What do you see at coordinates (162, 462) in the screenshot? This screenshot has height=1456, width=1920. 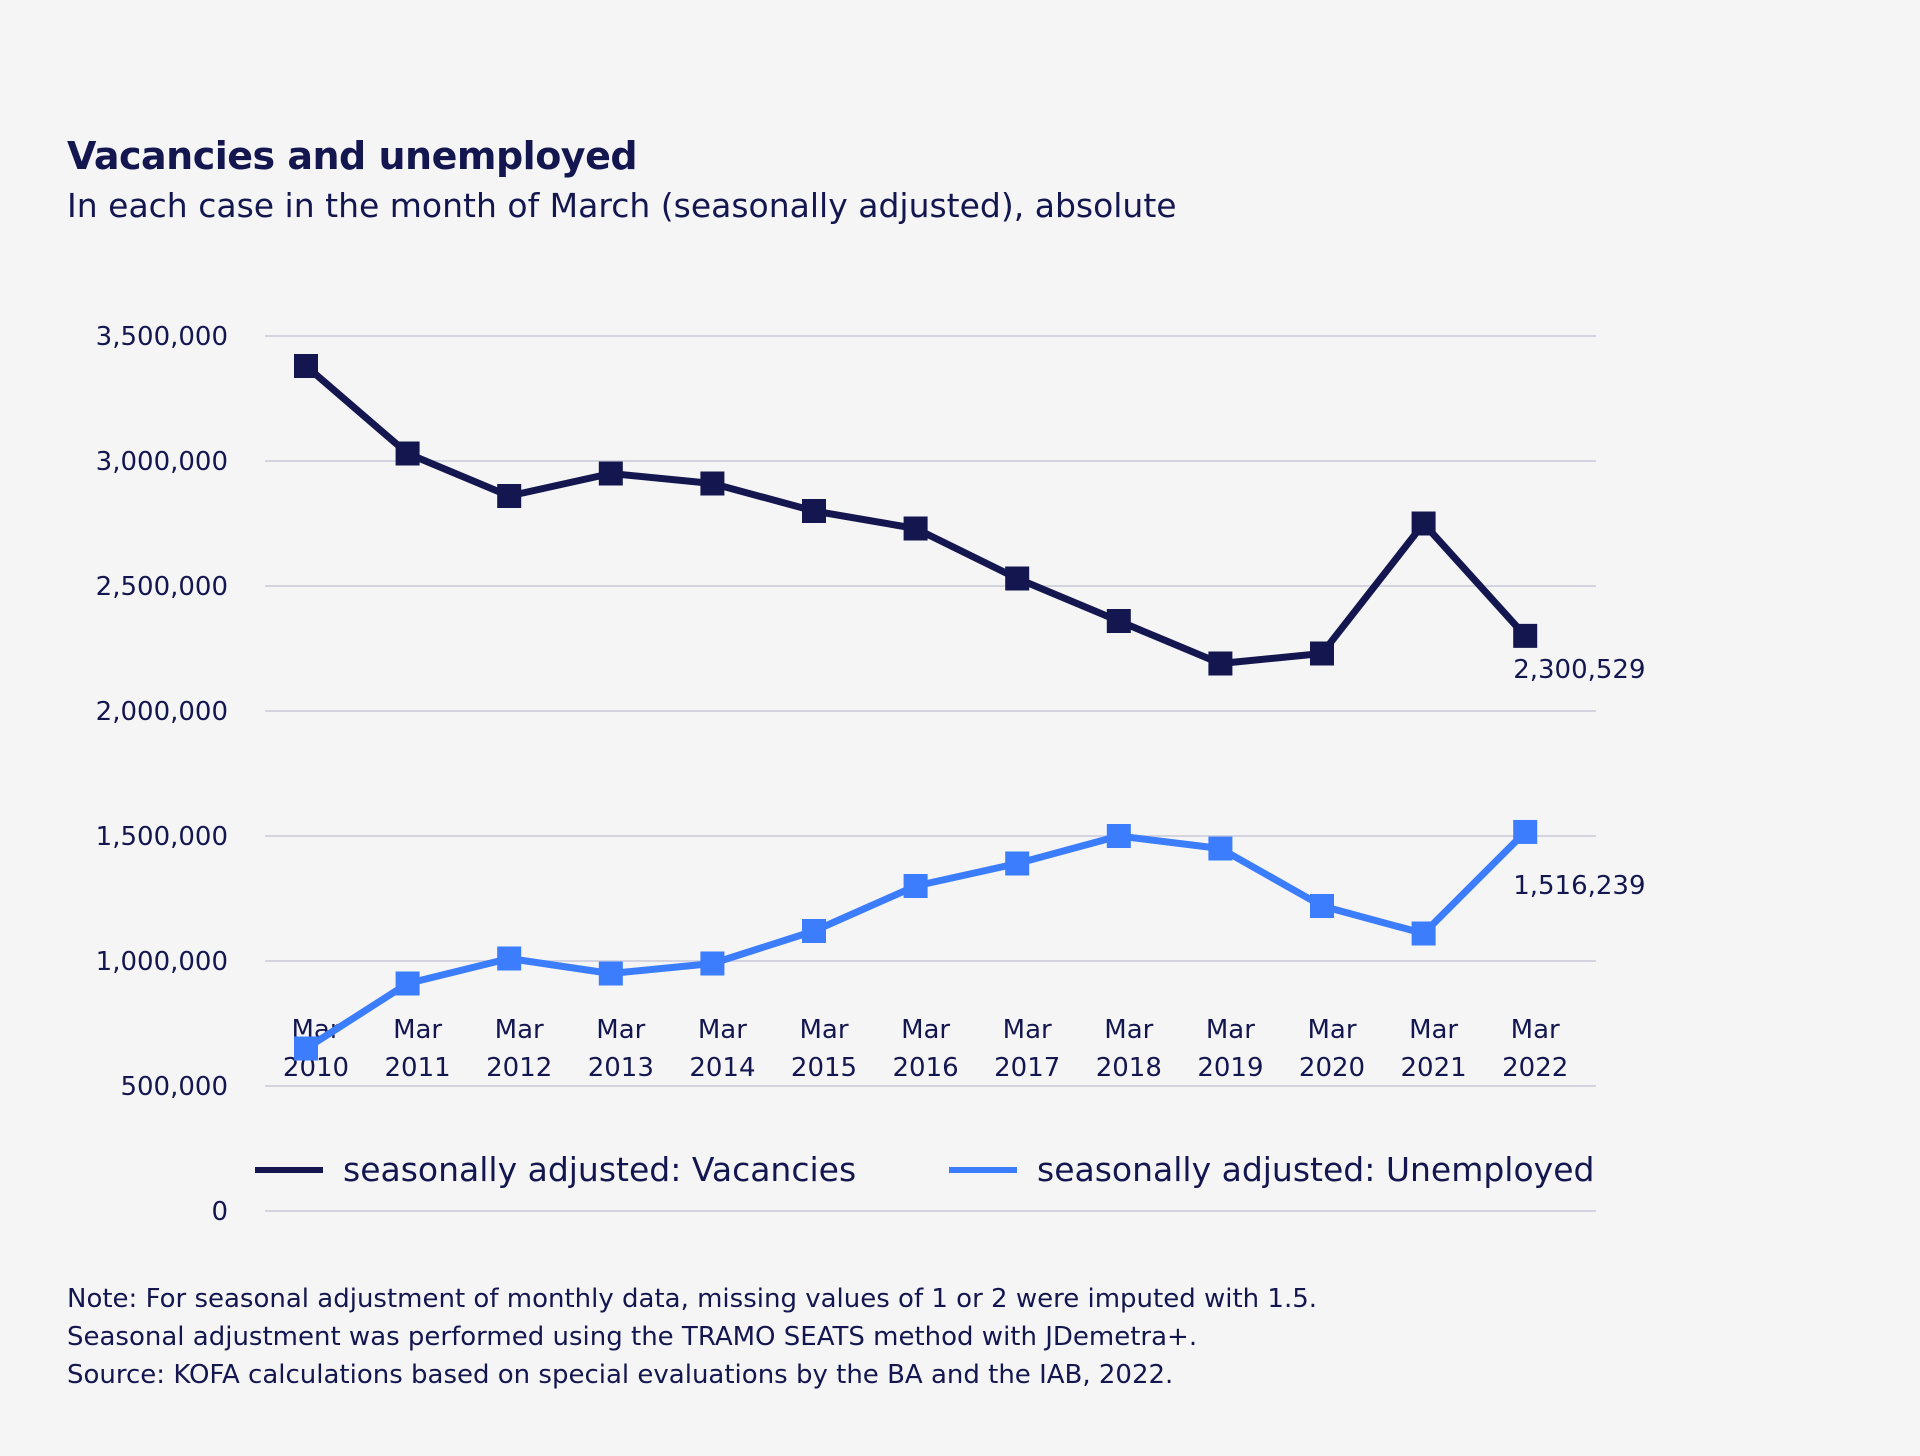 I see `y-tick-label: 3,000,000` at bounding box center [162, 462].